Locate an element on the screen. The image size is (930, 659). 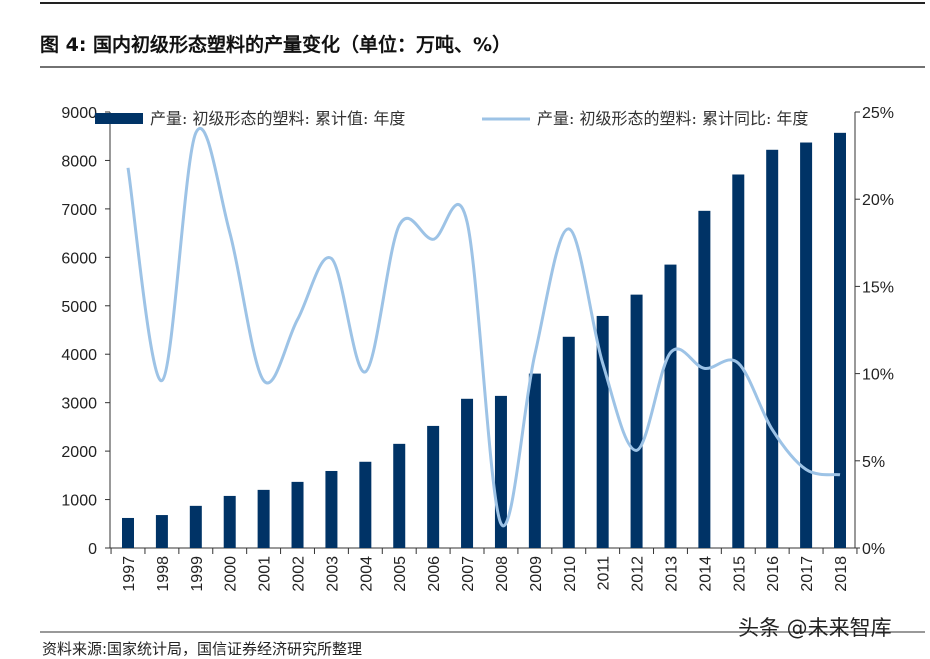
x-tick-label: 2005 is located at coordinates (400, 574).